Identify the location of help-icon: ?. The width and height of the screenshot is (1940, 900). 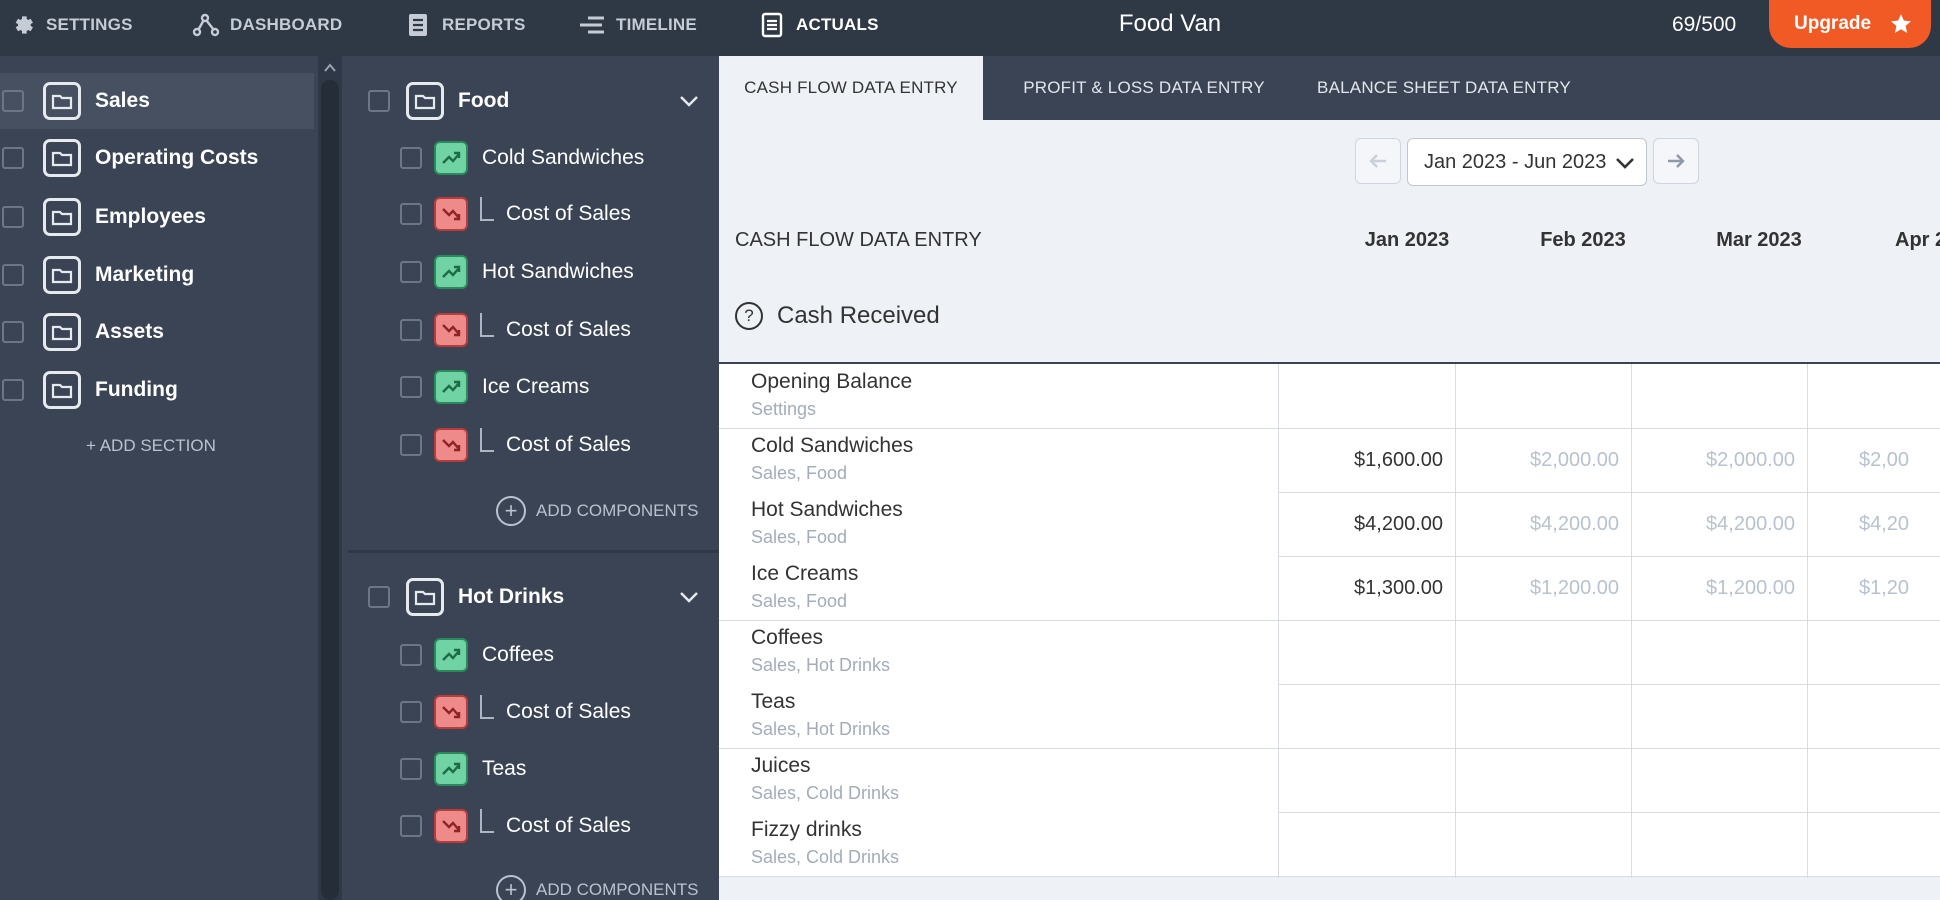
(749, 316).